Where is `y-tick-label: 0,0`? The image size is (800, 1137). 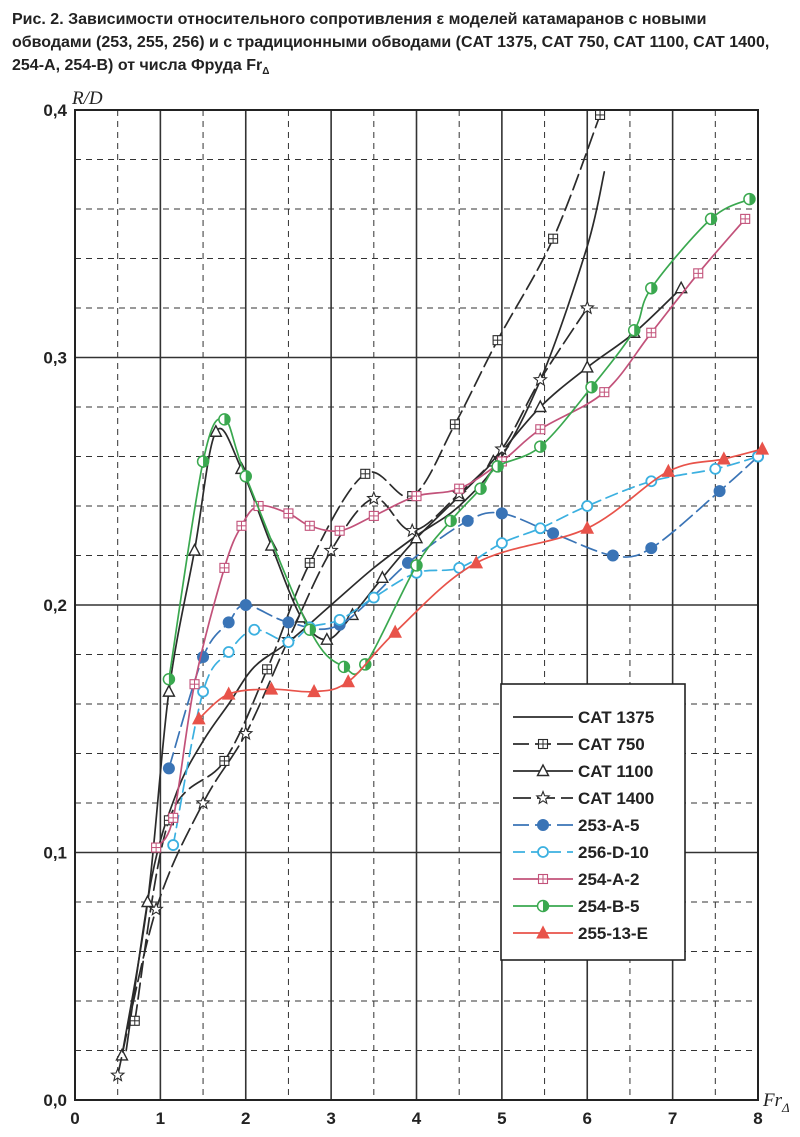 y-tick-label: 0,0 is located at coordinates (55, 1100).